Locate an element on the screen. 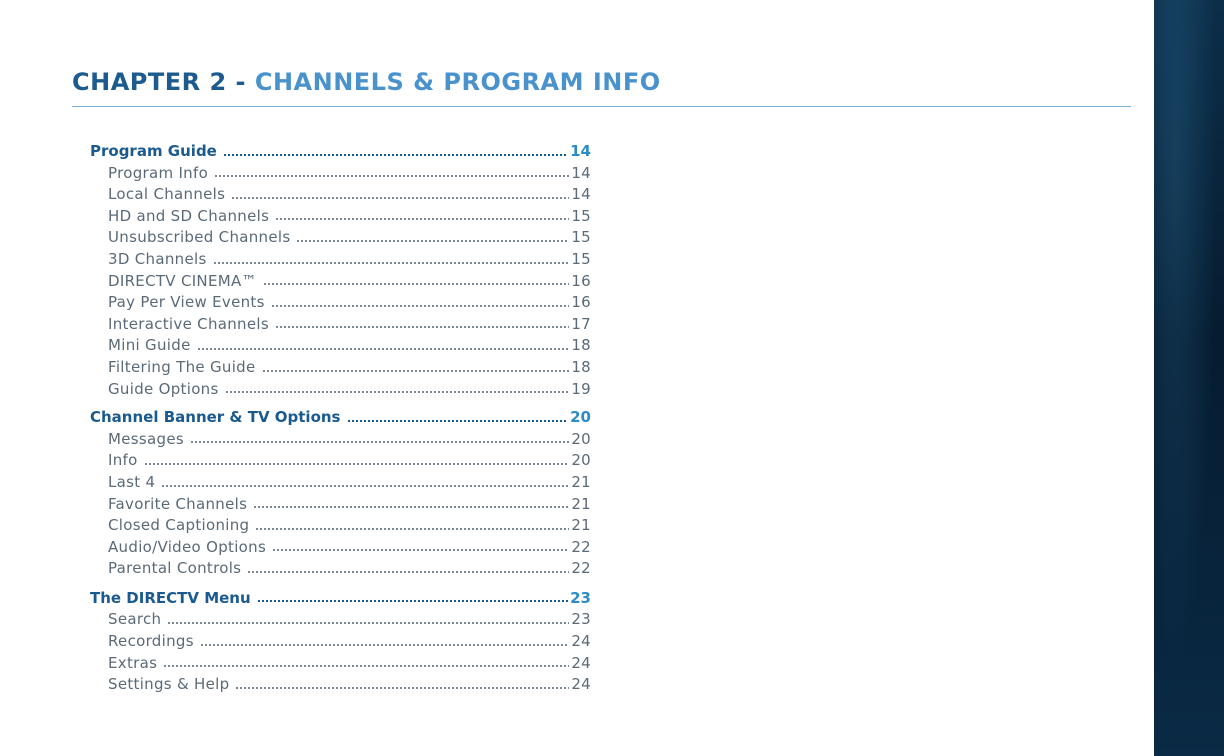 The height and width of the screenshot is (756, 1224). toc-entry: HD and SD Channels 15 is located at coordinates (340, 217).